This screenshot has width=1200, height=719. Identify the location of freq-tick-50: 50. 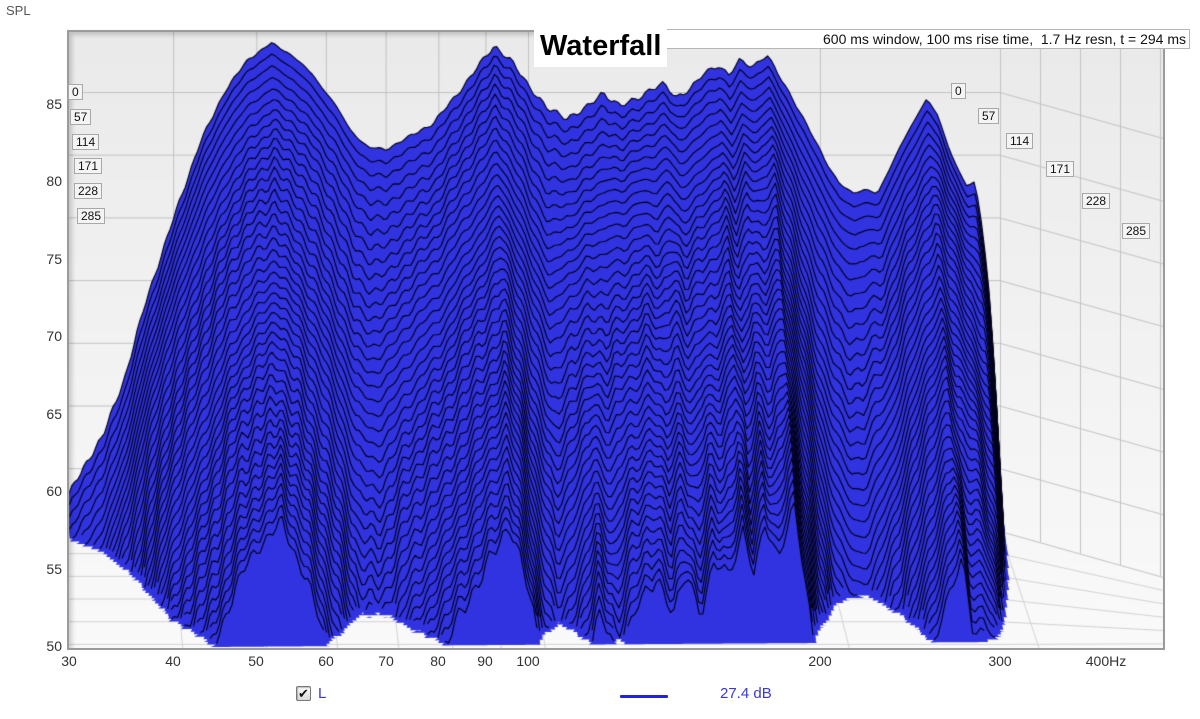
(256, 661).